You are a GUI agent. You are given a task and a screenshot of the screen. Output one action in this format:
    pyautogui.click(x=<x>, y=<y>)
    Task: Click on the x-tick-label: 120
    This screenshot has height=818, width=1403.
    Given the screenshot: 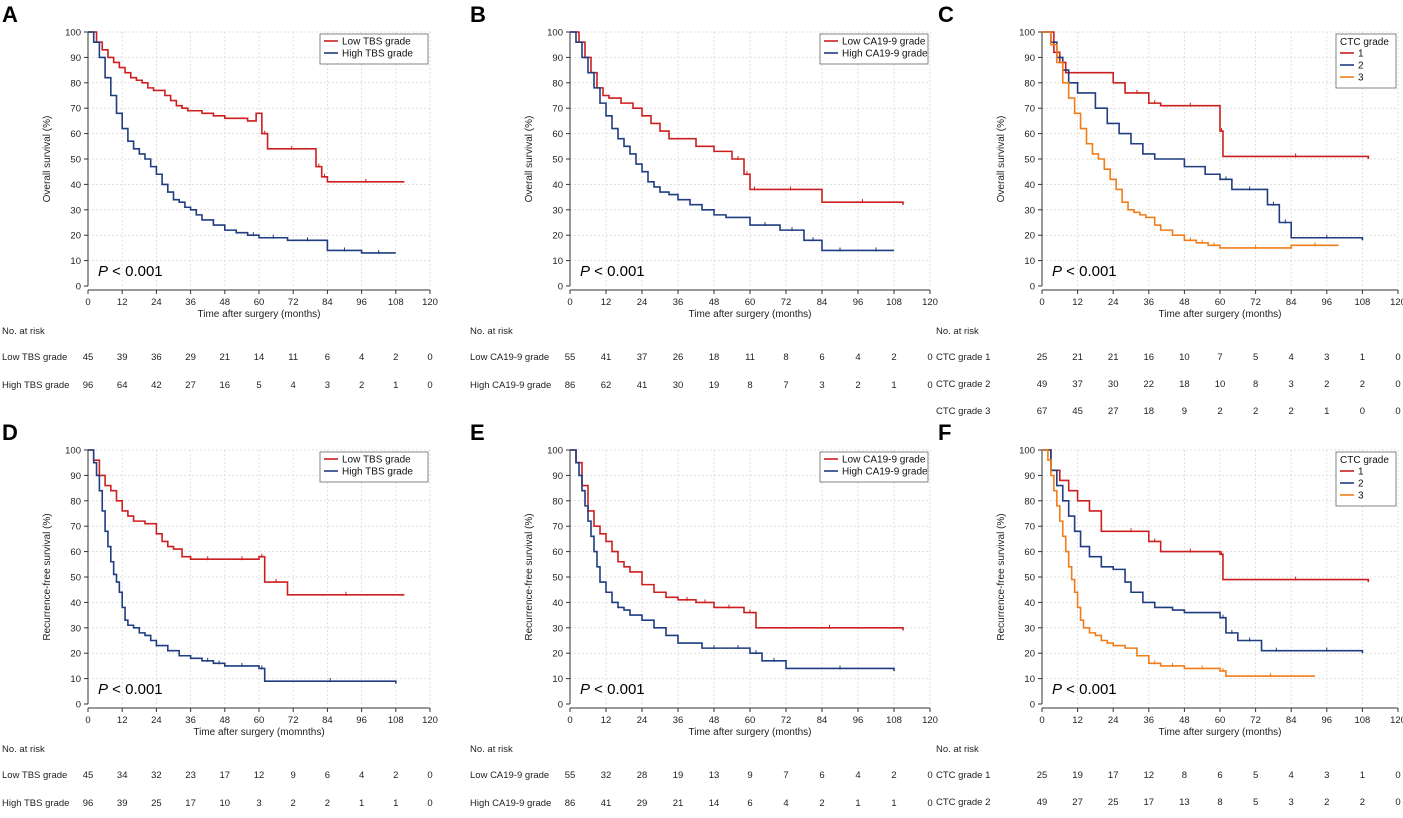 What is the action you would take?
    pyautogui.click(x=1396, y=720)
    